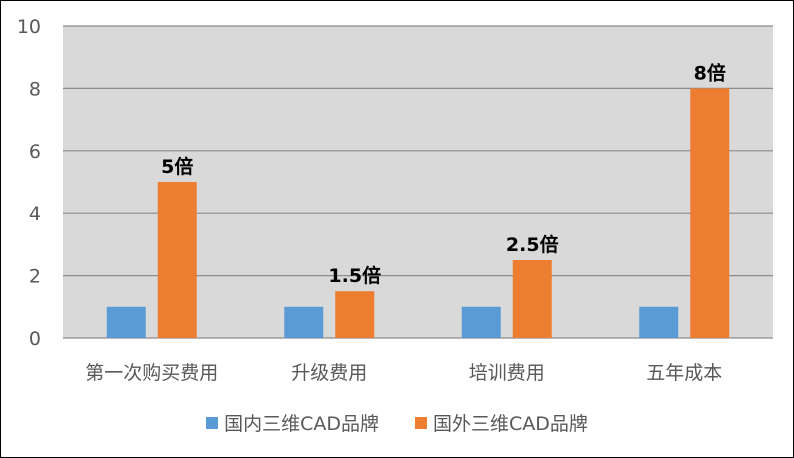 Image resolution: width=794 pixels, height=458 pixels. I want to click on y-tick-label: 4, so click(35, 214).